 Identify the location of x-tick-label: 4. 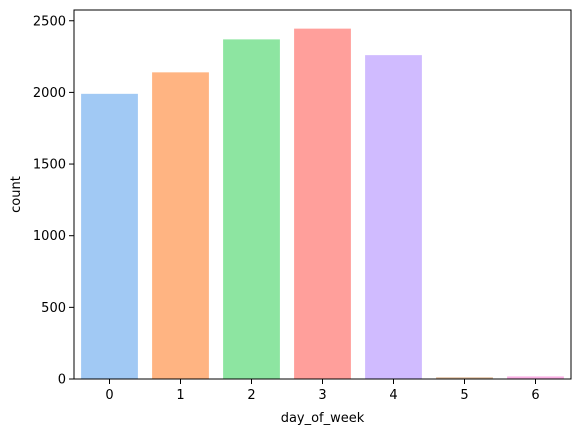
(393, 395).